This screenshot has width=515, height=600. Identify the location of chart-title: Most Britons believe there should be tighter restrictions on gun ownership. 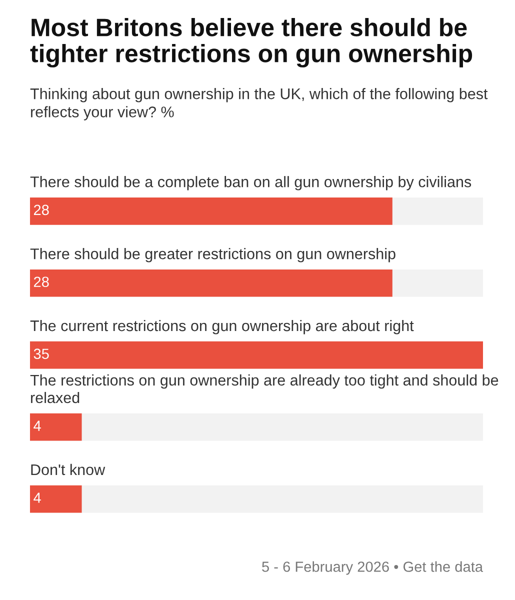
(251, 43).